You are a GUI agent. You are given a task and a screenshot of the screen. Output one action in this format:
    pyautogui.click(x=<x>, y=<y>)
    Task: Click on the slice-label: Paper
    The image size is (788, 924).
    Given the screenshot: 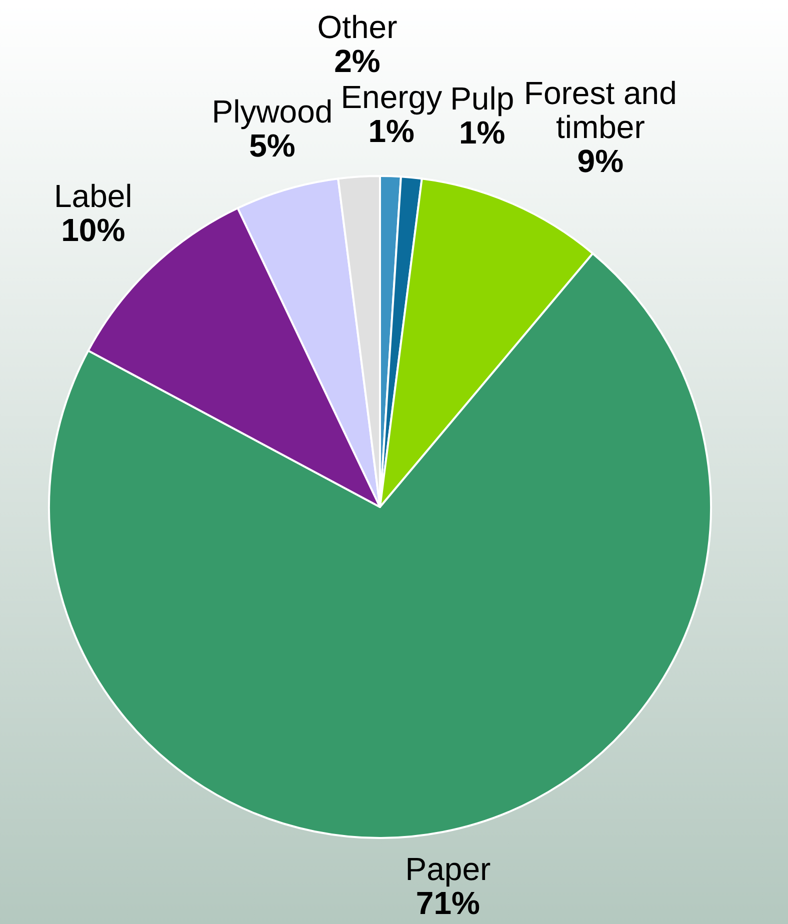 What is the action you would take?
    pyautogui.click(x=448, y=869)
    